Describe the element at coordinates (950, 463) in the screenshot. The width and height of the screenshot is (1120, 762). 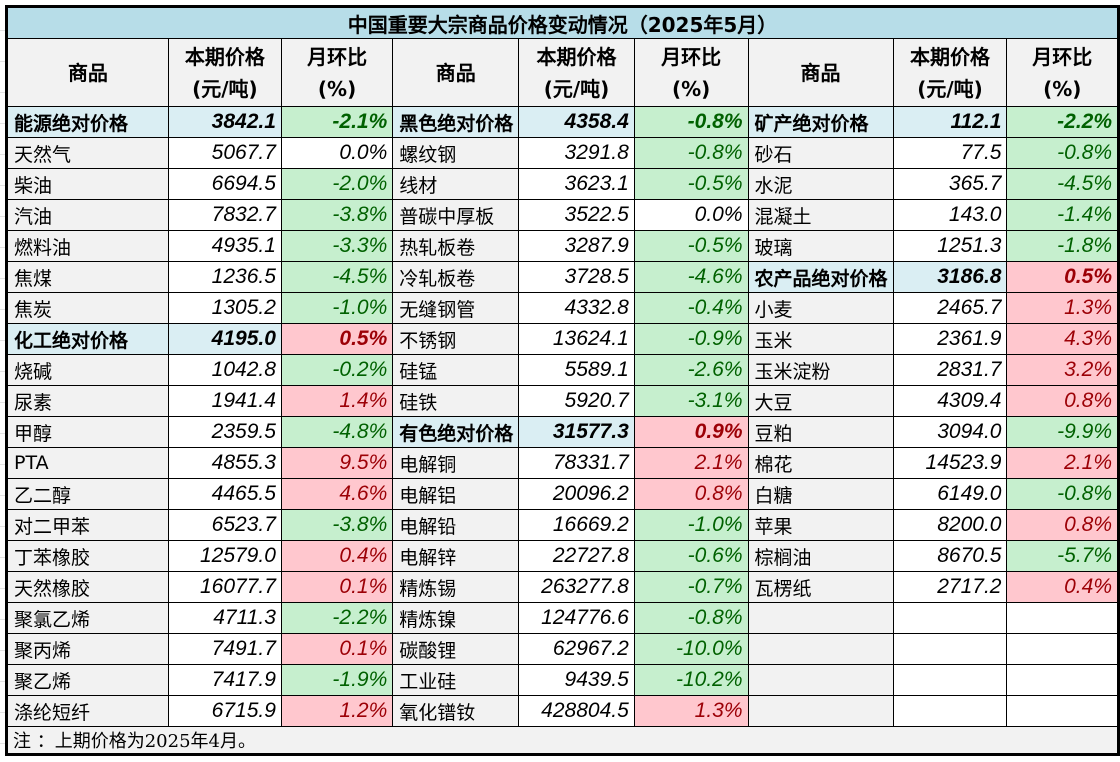
I see `commodity-price-cell: 14523.9` at that location.